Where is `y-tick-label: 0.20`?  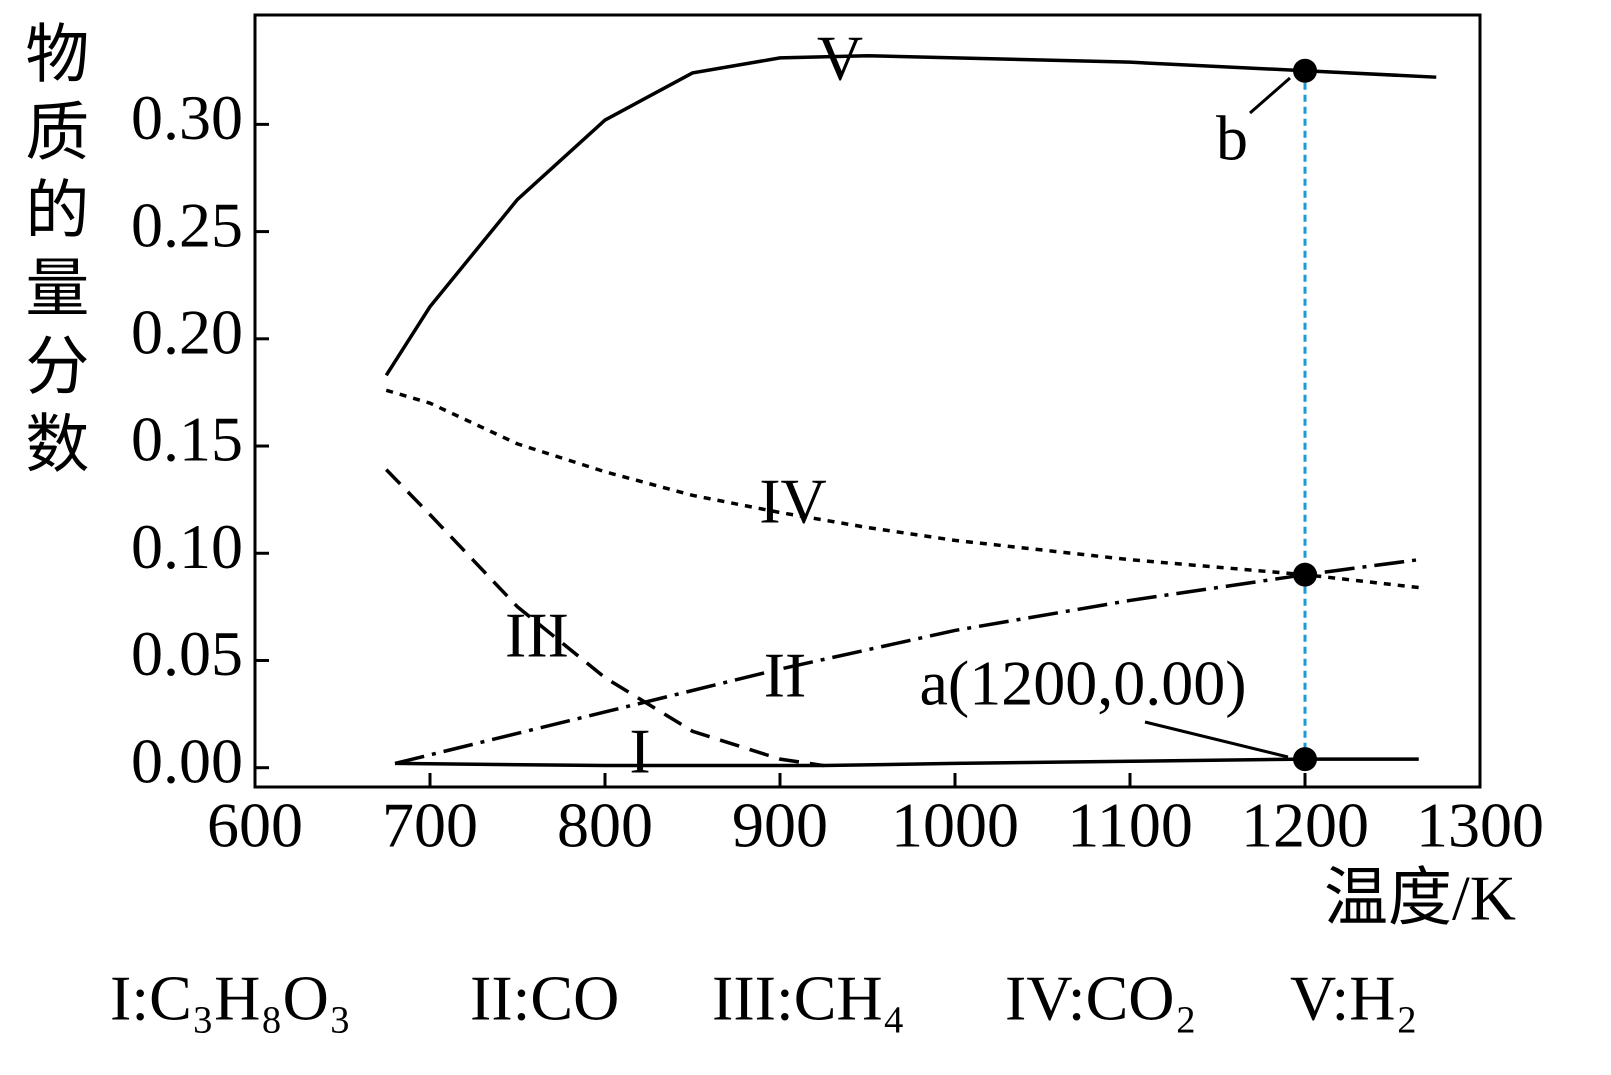 y-tick-label: 0.20 is located at coordinates (187, 331).